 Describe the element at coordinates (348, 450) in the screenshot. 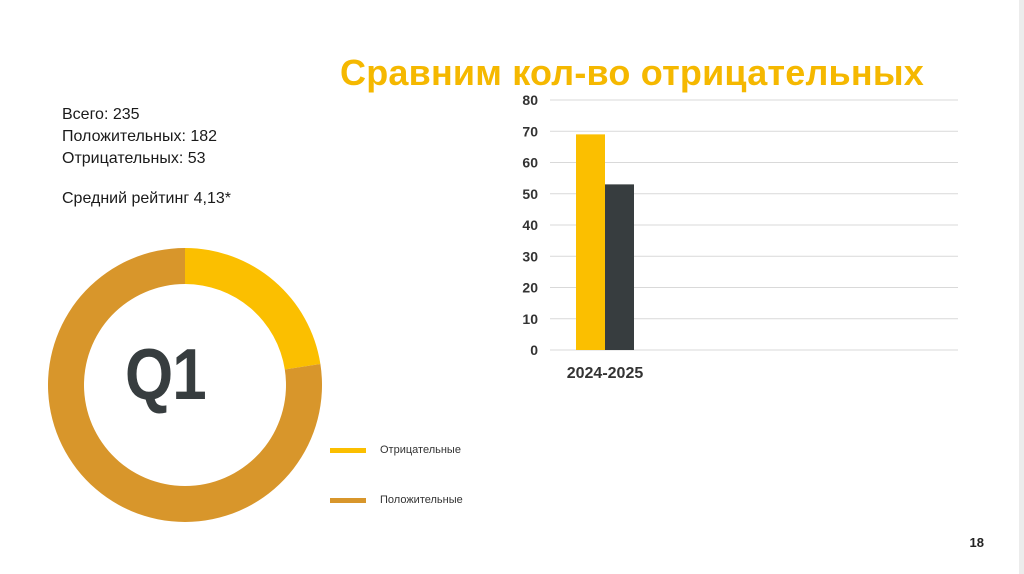

I see `legend-swatch-negative` at that location.